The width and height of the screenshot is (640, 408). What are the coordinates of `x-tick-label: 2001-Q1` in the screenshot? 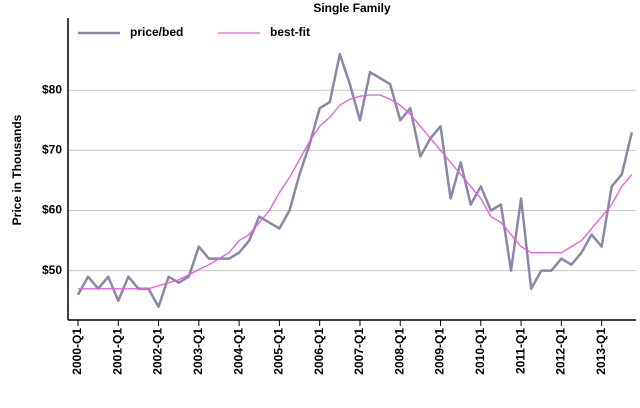 It's located at (117, 351).